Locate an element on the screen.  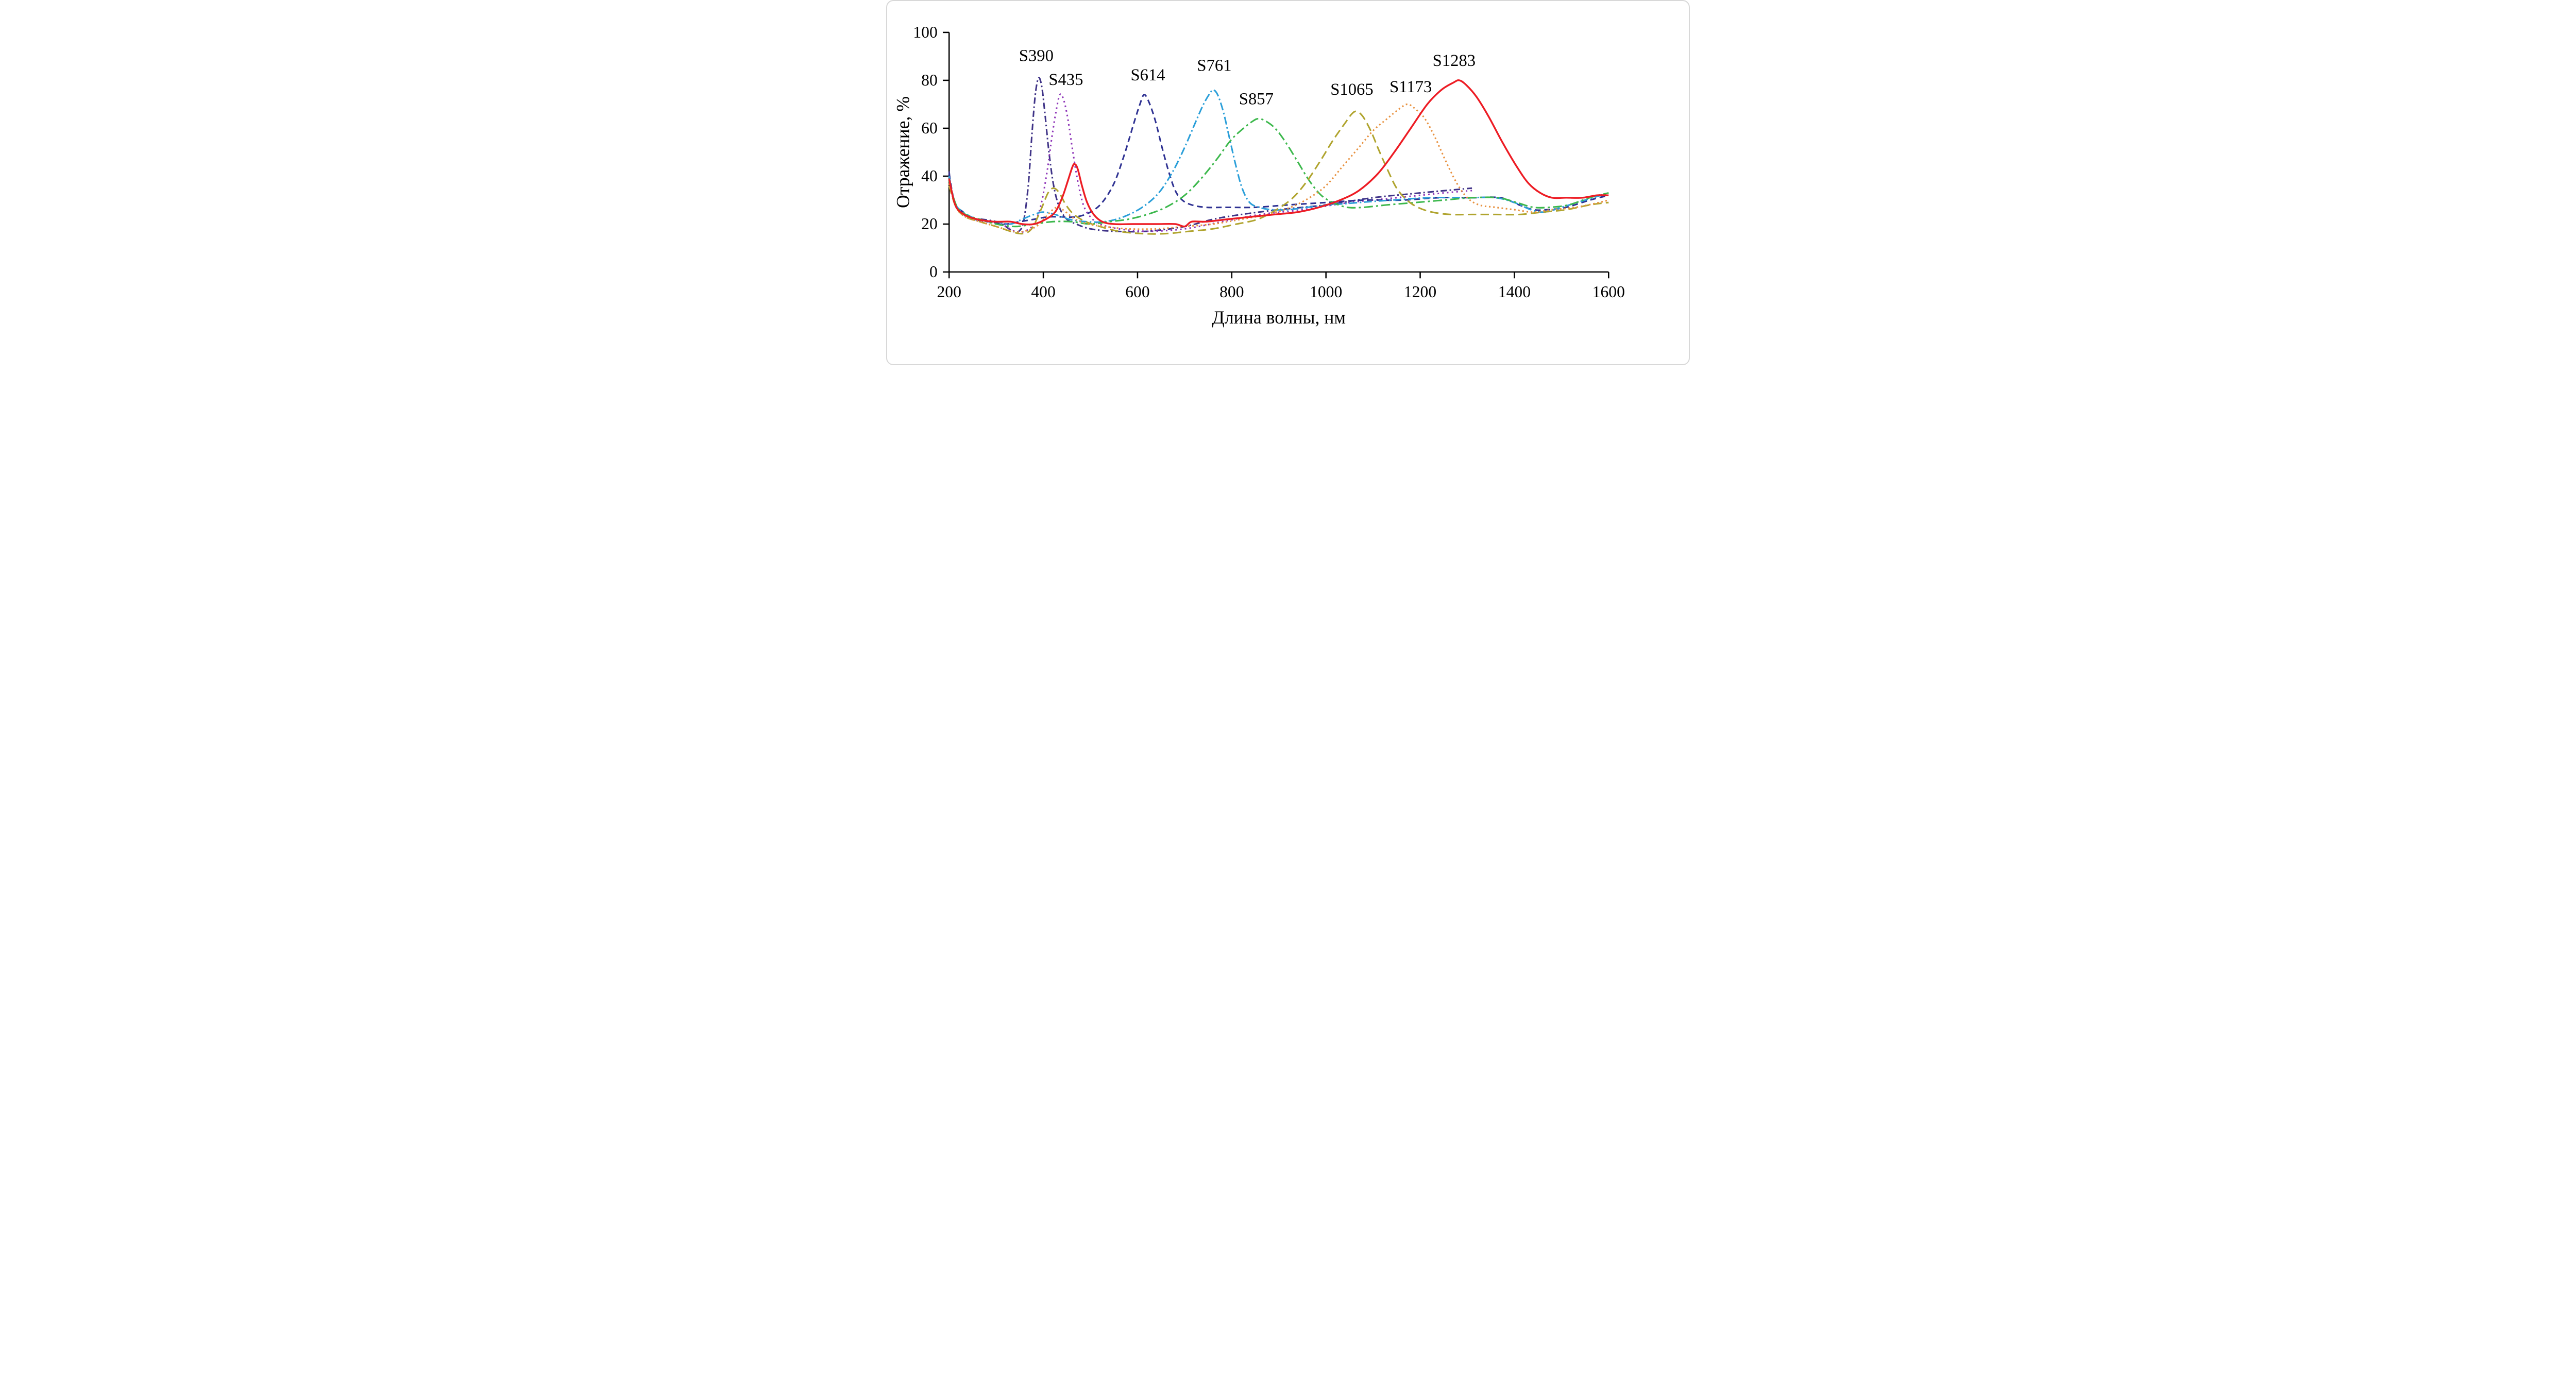
series-S435-line is located at coordinates (1210, 163).